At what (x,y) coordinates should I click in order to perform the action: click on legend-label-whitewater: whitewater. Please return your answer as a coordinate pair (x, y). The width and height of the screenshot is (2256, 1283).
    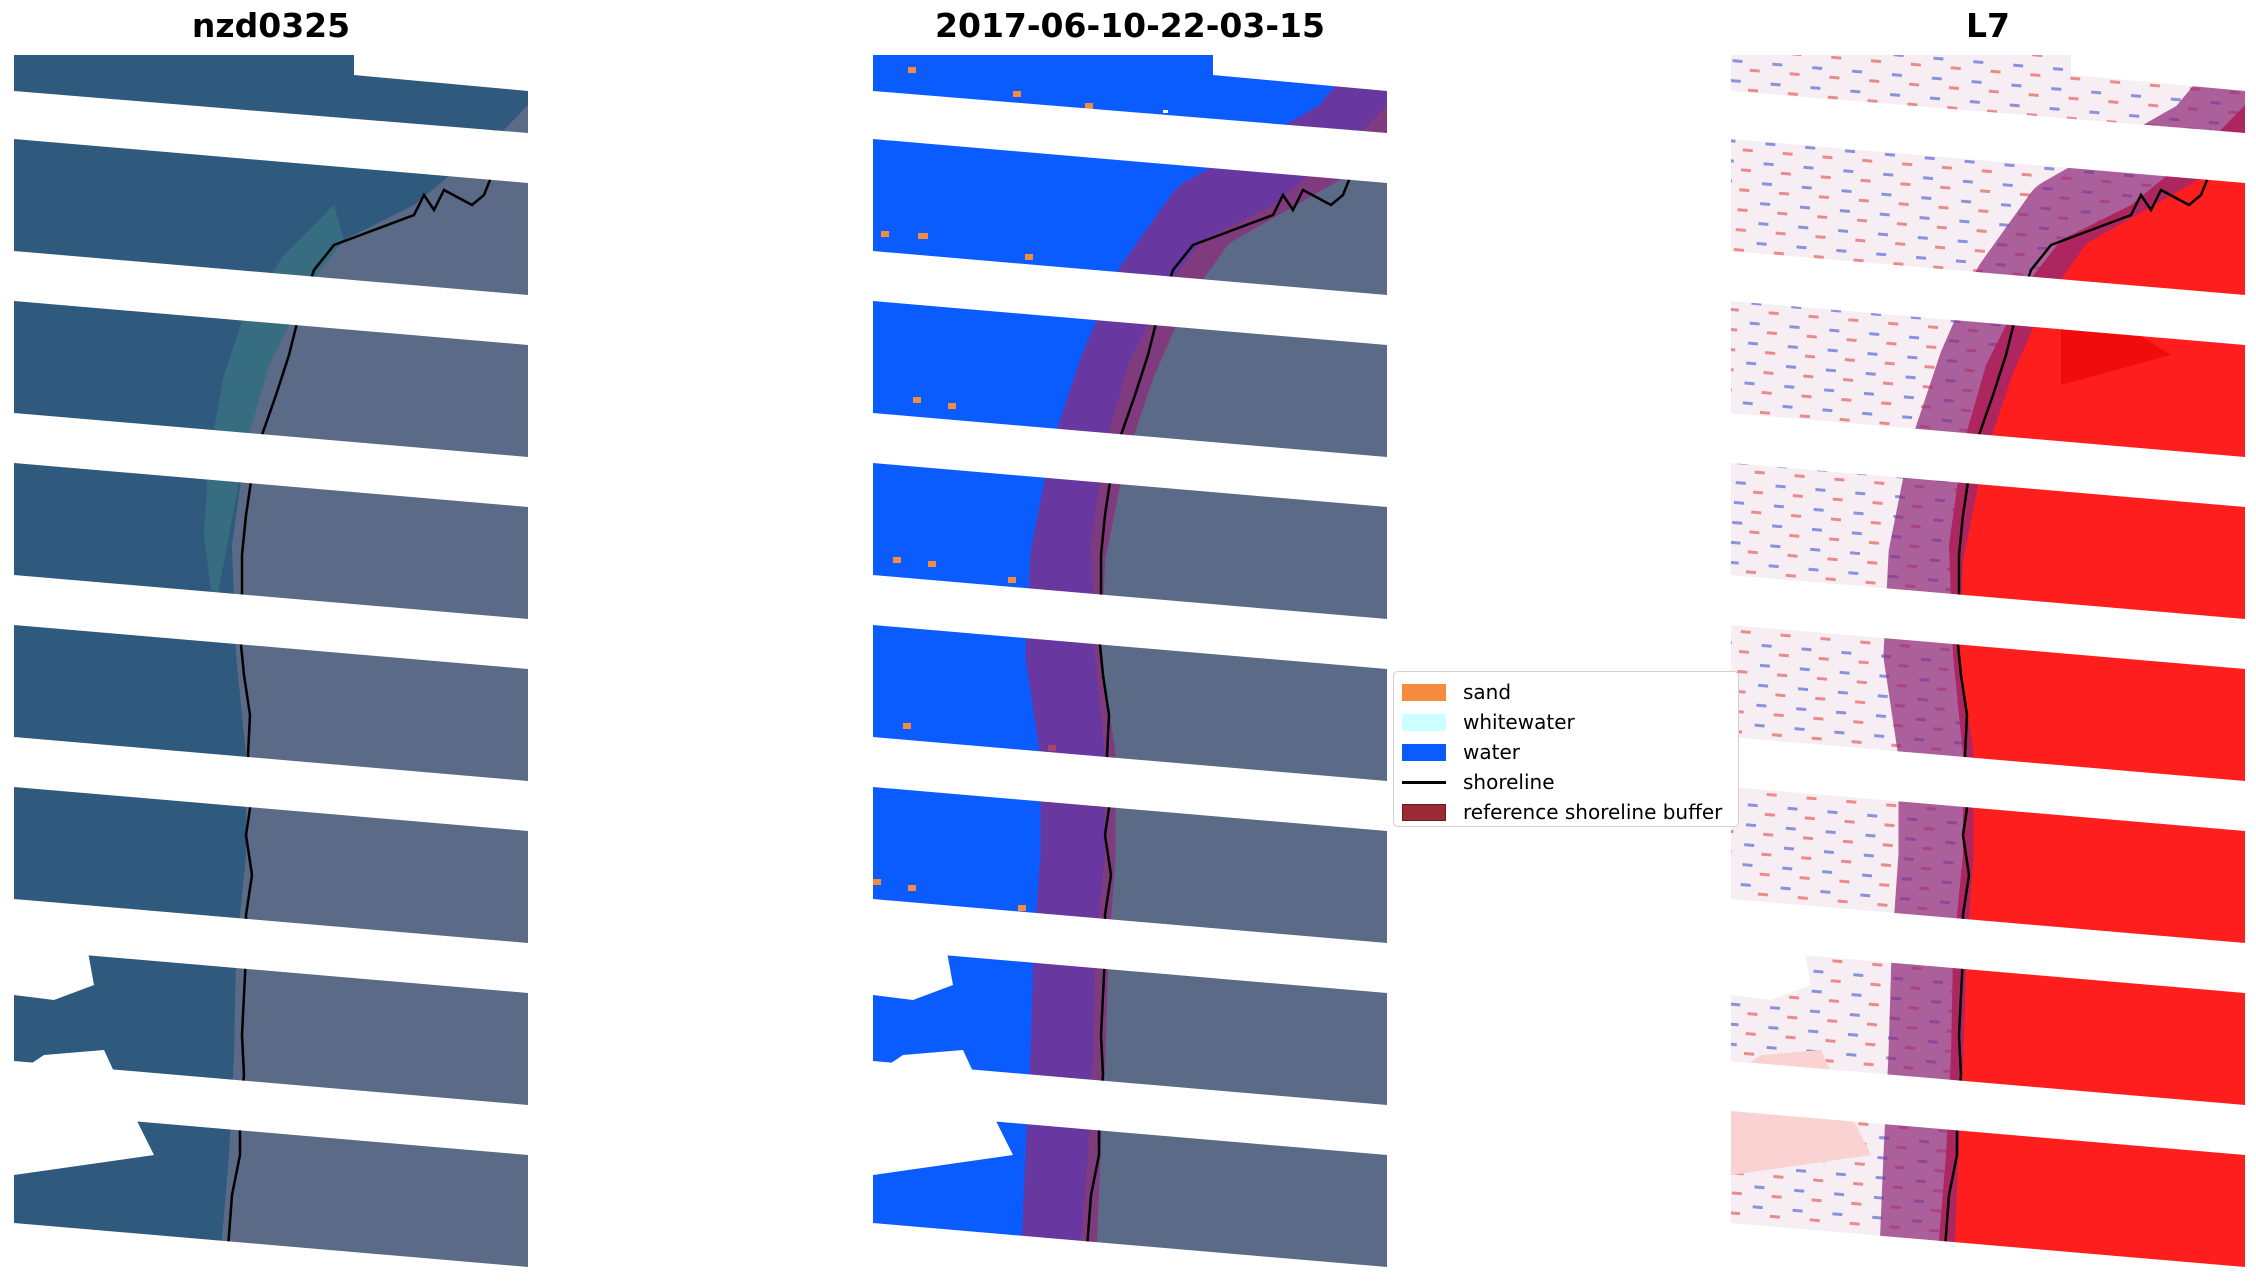
    Looking at the image, I should click on (1519, 722).